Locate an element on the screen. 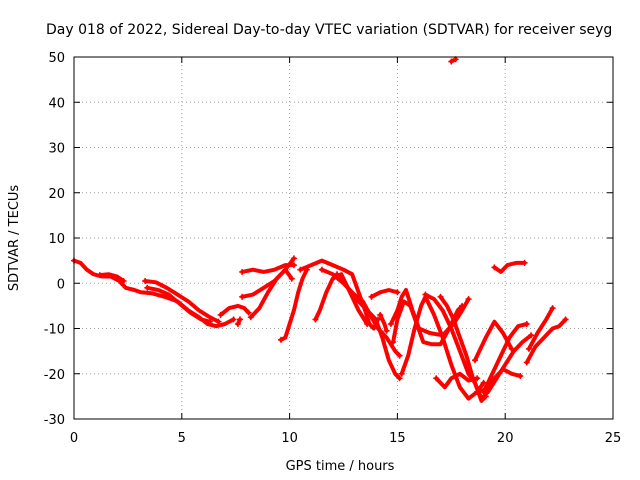  x-tick-label: 20 is located at coordinates (505, 438).